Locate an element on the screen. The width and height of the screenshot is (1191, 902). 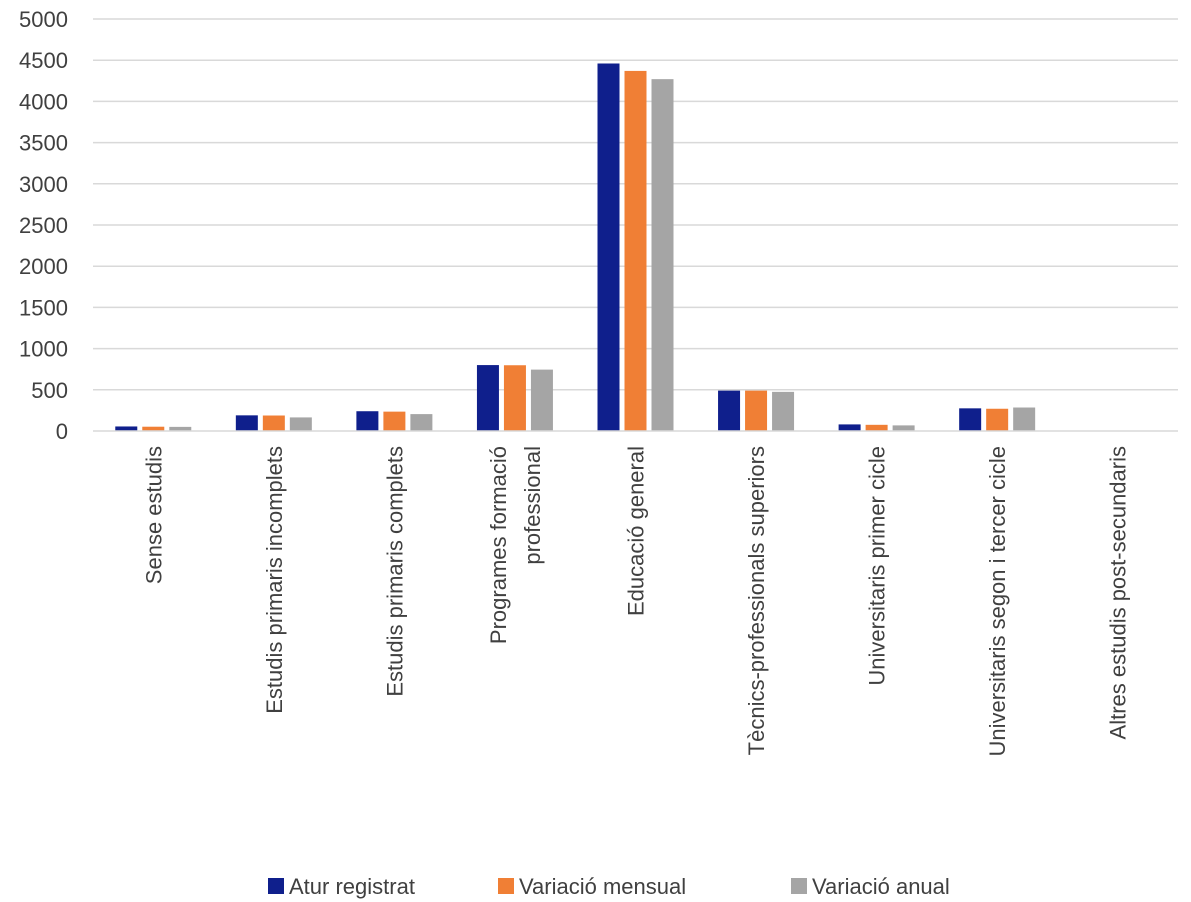
y-tick-label: 1500 is located at coordinates (43, 307).